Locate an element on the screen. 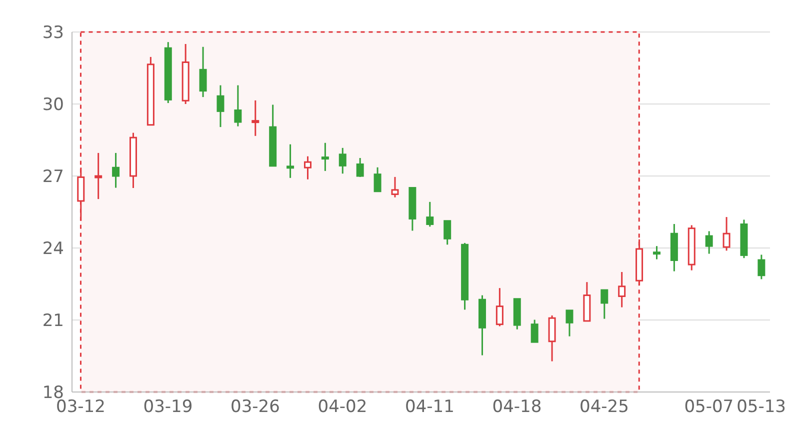 The width and height of the screenshot is (800, 440). x-tick-label: 03-26 is located at coordinates (255, 407).